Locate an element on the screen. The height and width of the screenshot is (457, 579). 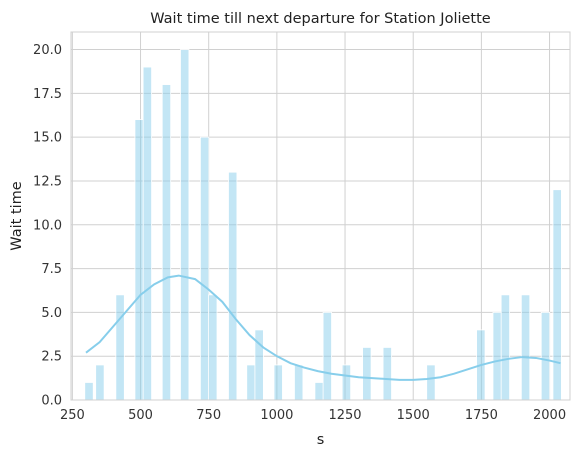
y-tick-label: 10.0 is located at coordinates (47, 225).